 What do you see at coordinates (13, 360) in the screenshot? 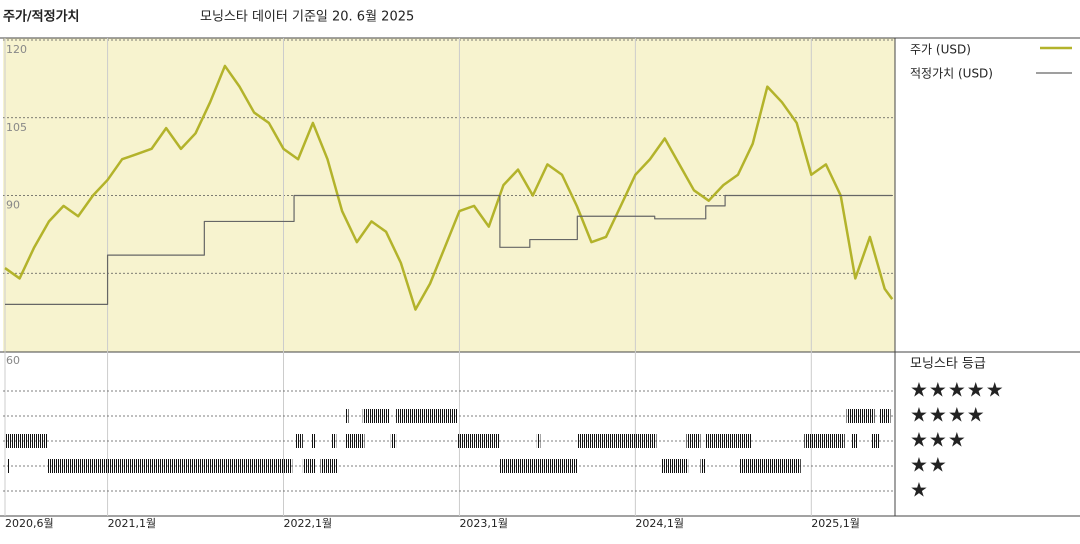
I see `y-tick-label: 60` at bounding box center [13, 360].